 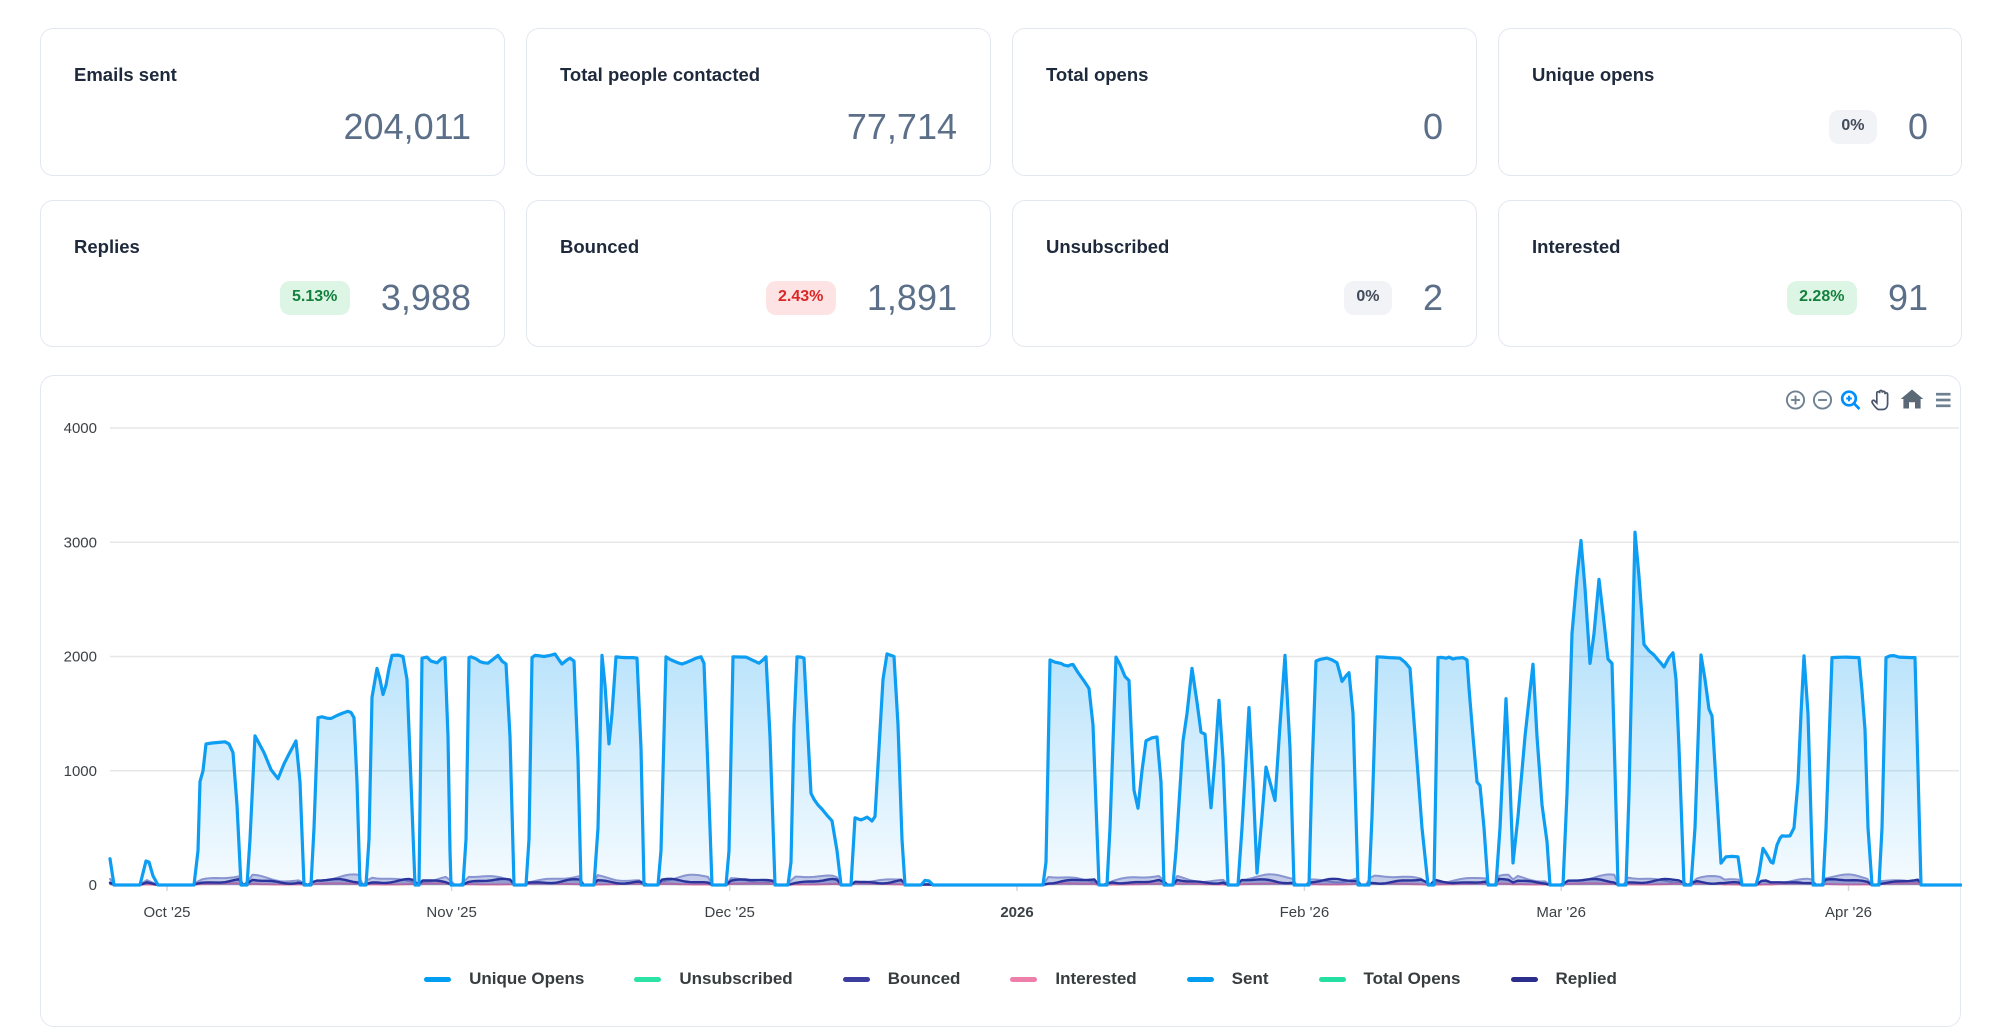 I want to click on svg-text: 0, so click(x=93, y=885).